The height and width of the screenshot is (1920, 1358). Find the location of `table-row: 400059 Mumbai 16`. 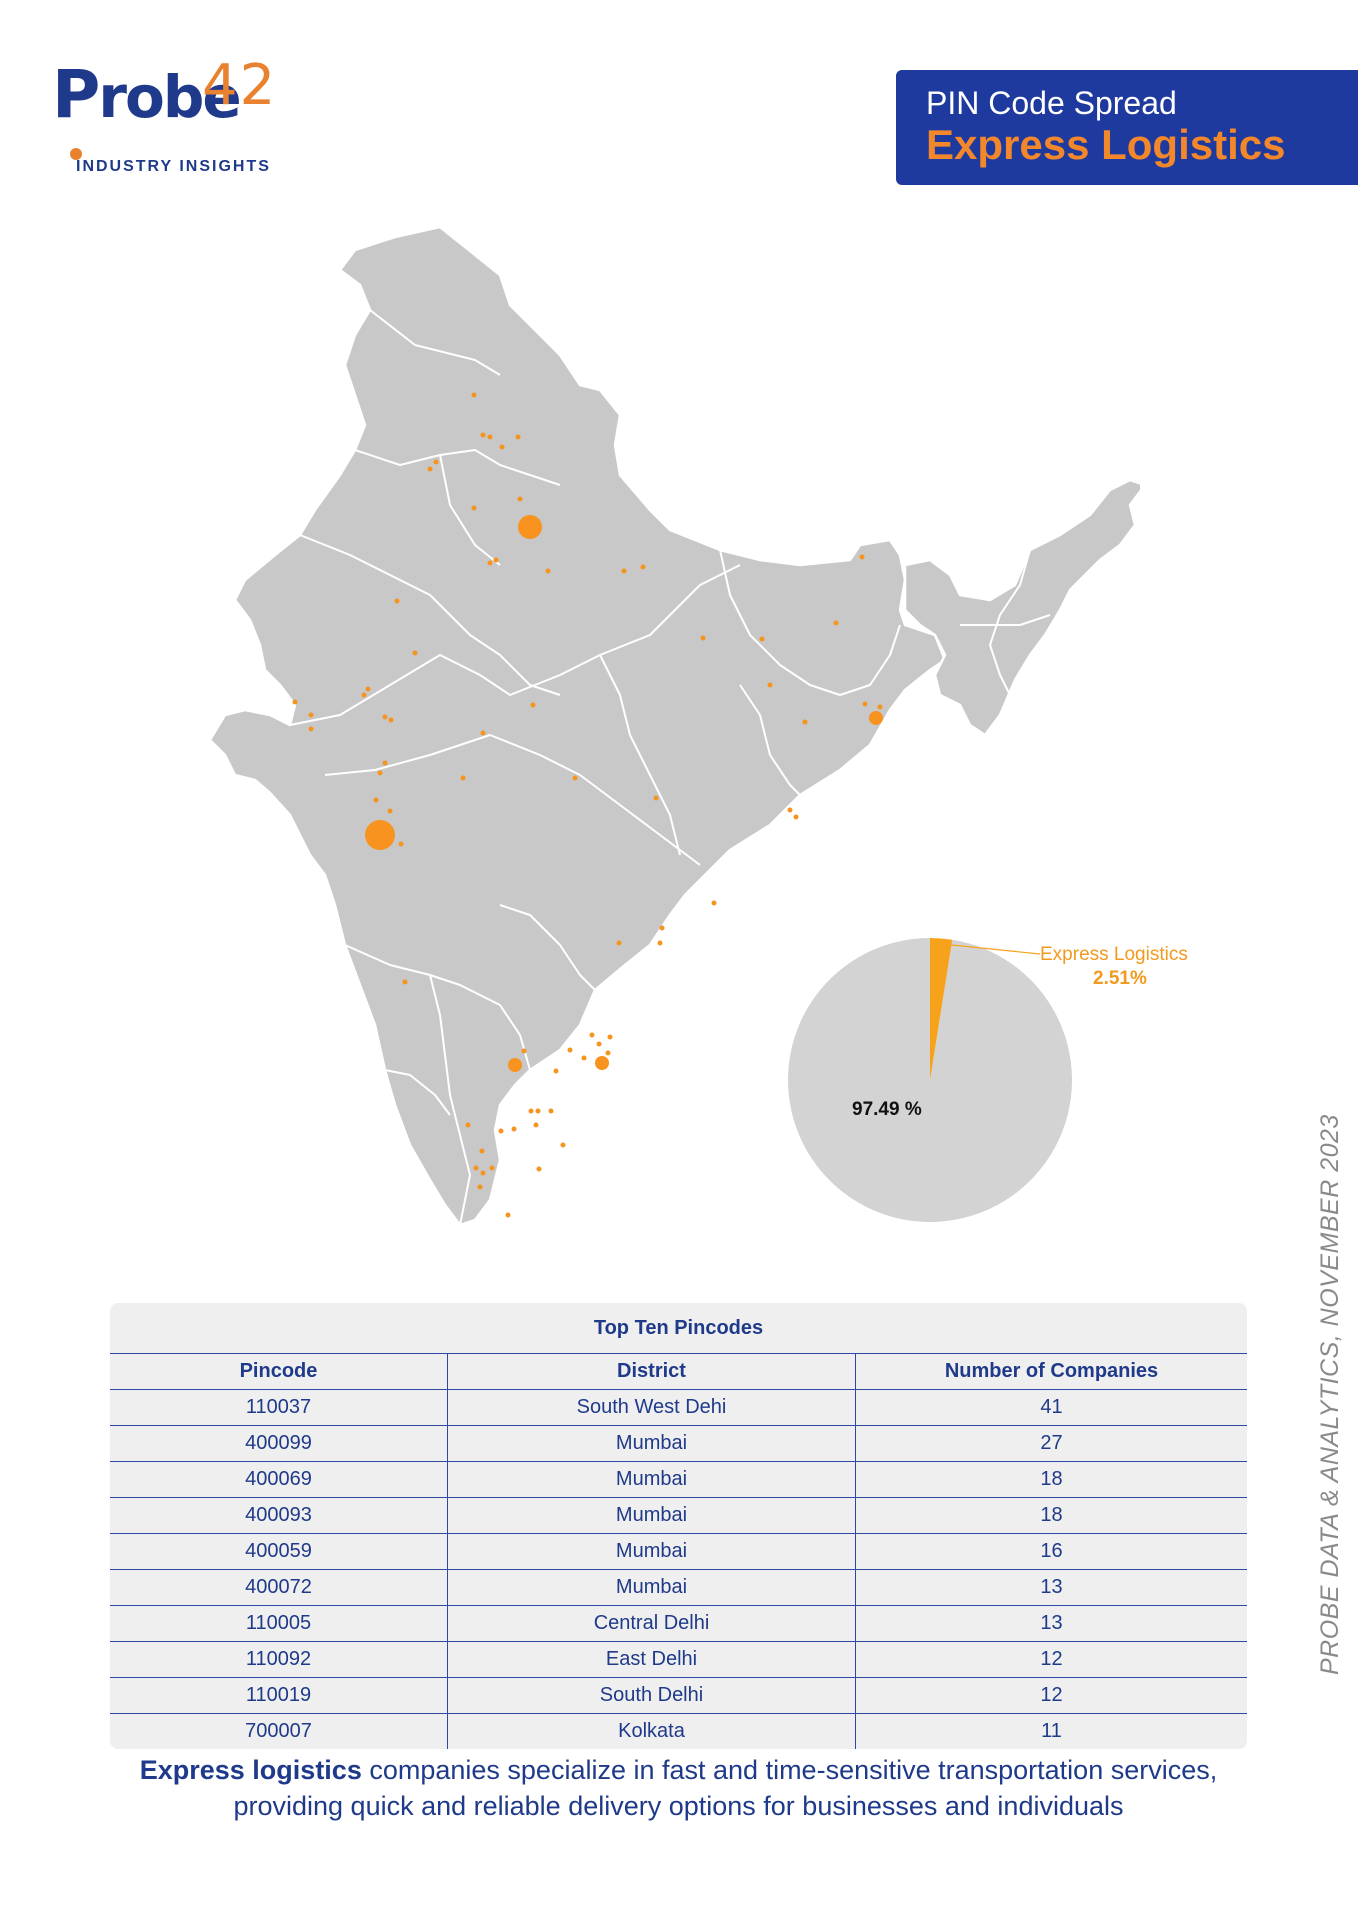

table-row: 400059 Mumbai 16 is located at coordinates (678, 1551).